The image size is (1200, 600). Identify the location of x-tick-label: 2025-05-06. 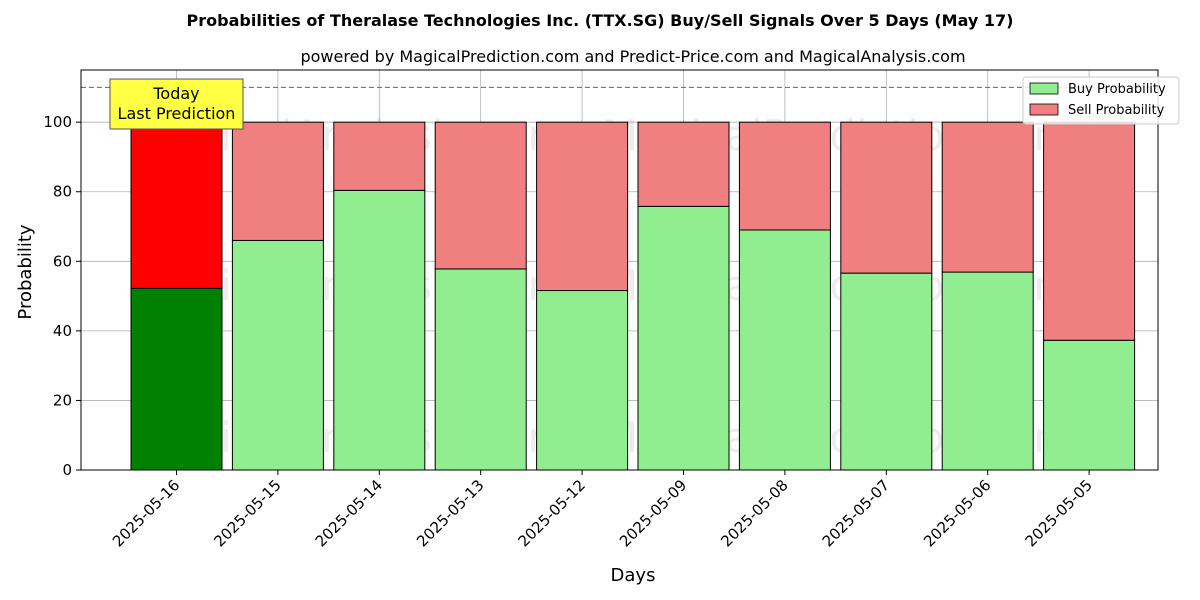
(957, 513).